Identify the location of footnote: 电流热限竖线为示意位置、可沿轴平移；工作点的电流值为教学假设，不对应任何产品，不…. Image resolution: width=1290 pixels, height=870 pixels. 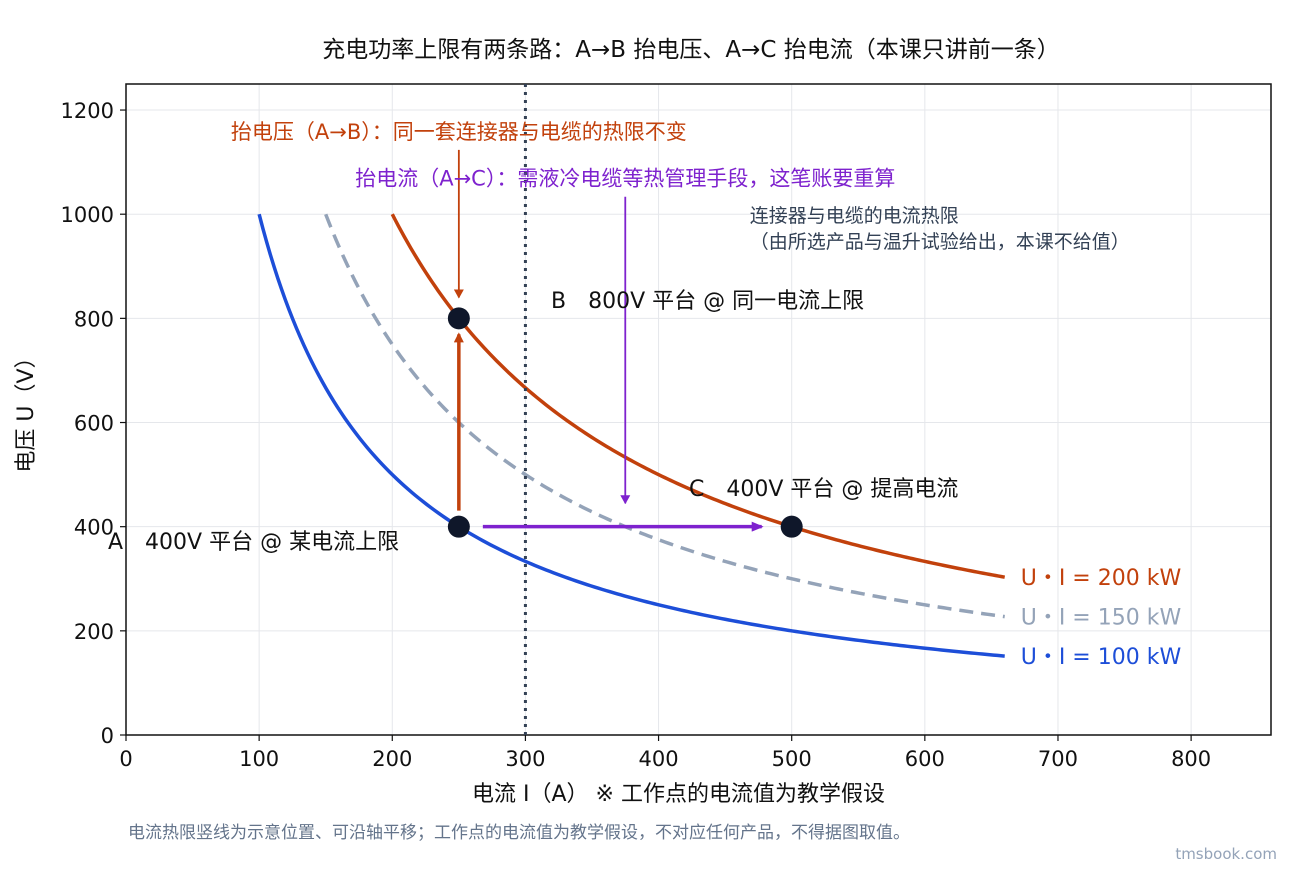
(519, 833).